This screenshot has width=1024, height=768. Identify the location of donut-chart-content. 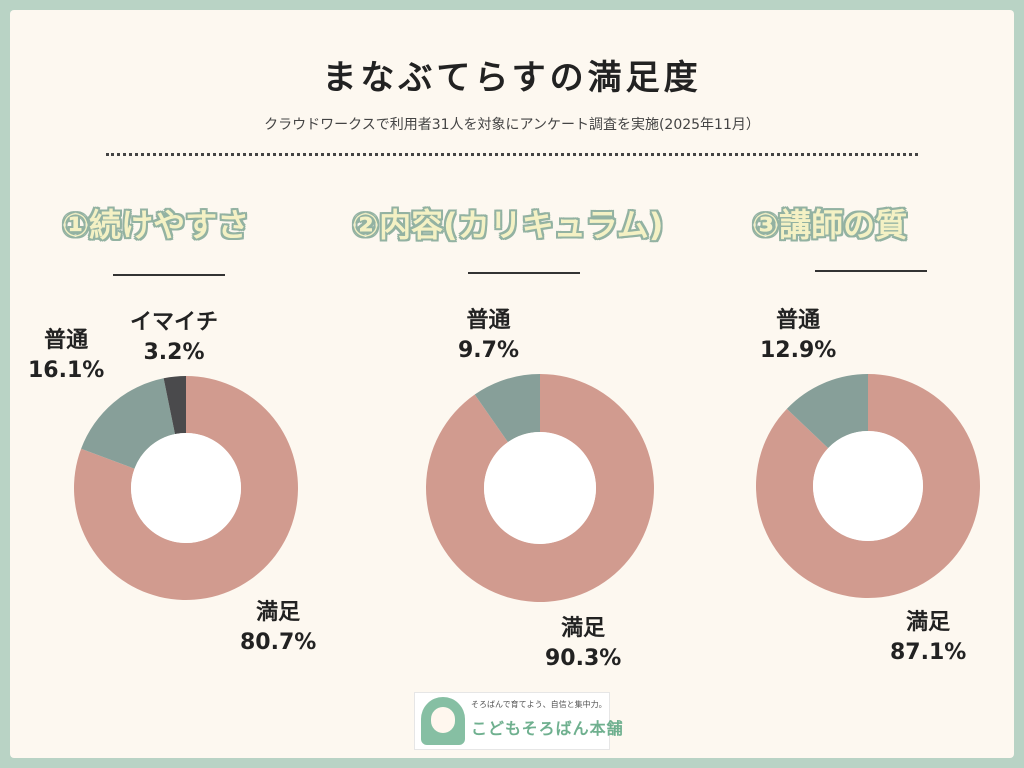
(539, 488).